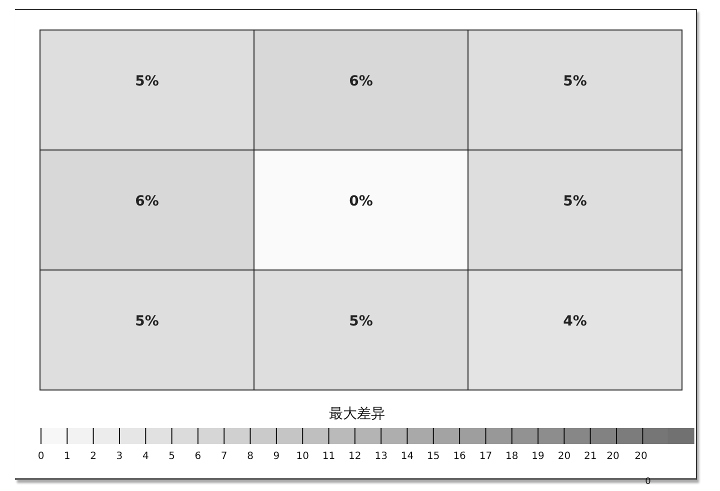 The image size is (720, 491). What do you see at coordinates (590, 456) in the screenshot?
I see `color-bar-label: 21` at bounding box center [590, 456].